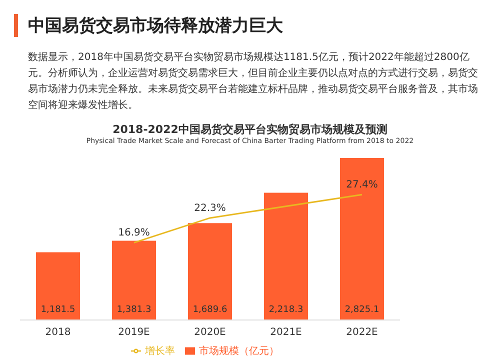  I want to click on data-label: 2,218.3, so click(286, 310).